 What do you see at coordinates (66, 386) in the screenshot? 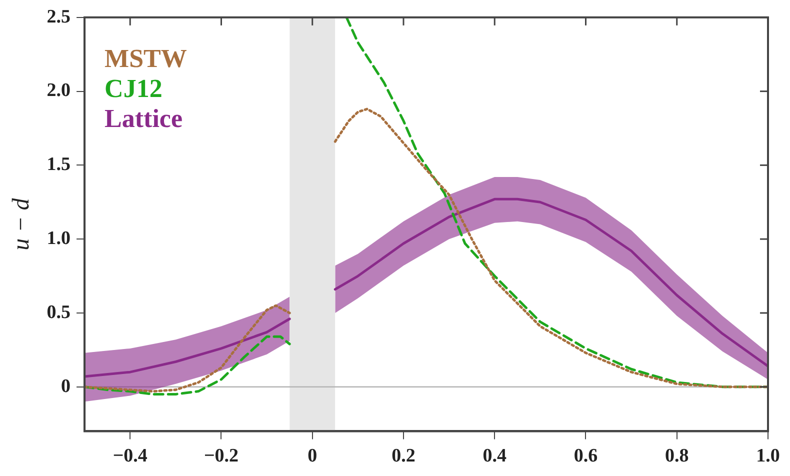
I see `y-tick-label: 0` at bounding box center [66, 386].